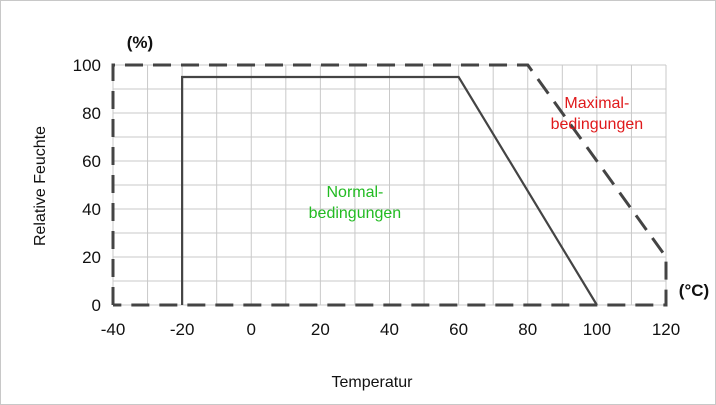 The width and height of the screenshot is (716, 405). I want to click on x-tick-label: -20, so click(182, 329).